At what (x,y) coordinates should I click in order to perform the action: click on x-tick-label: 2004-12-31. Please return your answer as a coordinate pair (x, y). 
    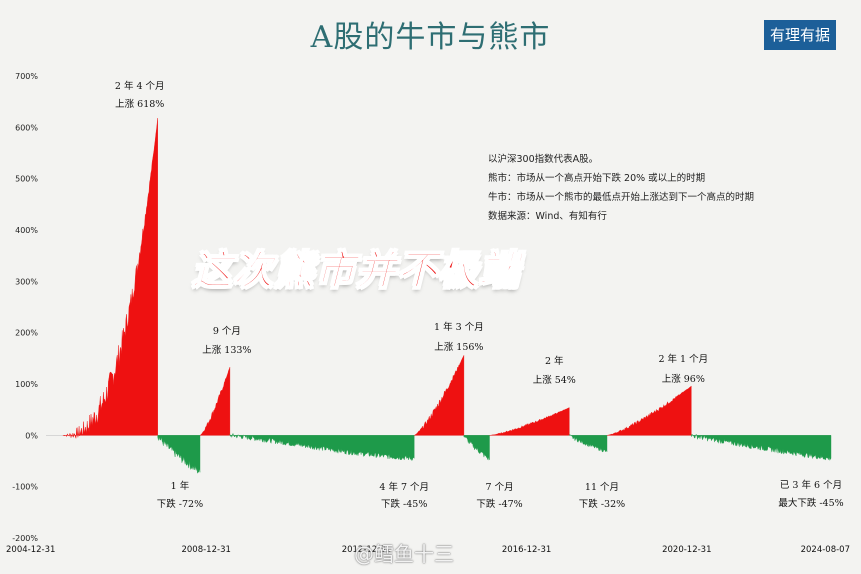
    Looking at the image, I should click on (30, 550).